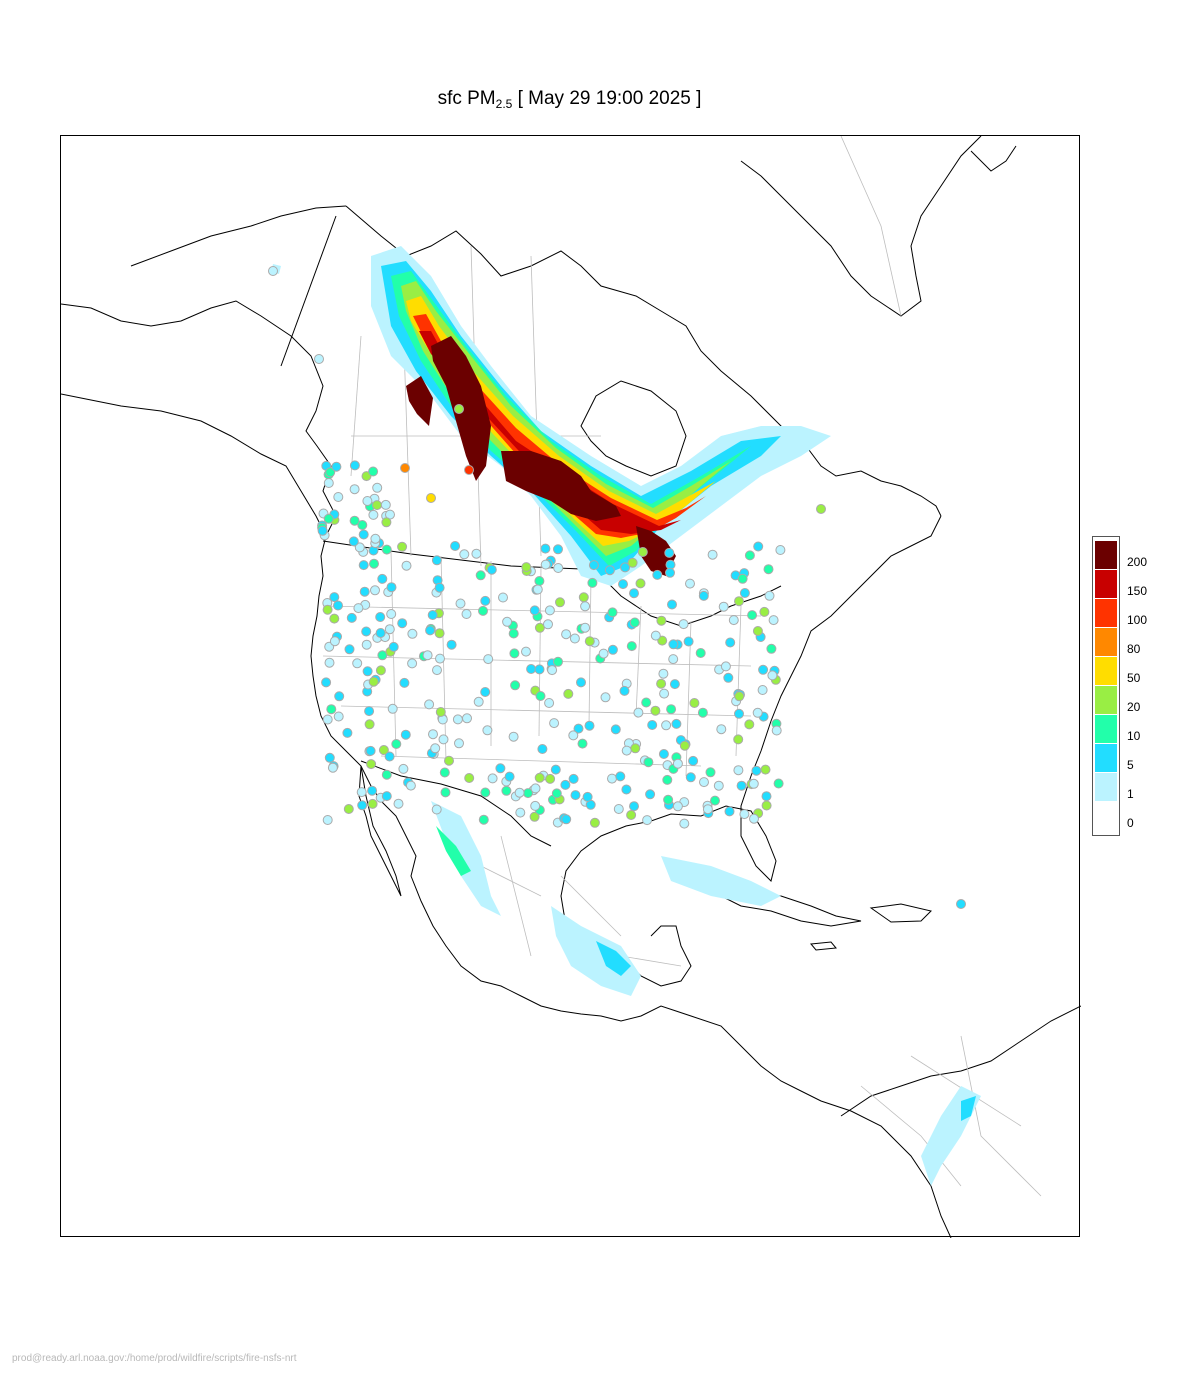 The width and height of the screenshot is (1199, 1376). Describe the element at coordinates (613, 958) in the screenshot. I see `plume-mexico-mid` at that location.